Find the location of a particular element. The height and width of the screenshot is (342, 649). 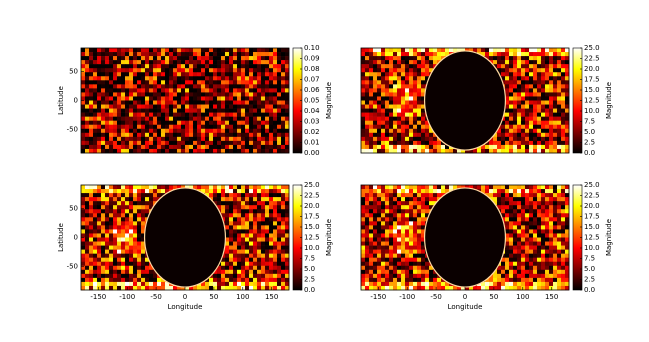

colorbar-tick-label: 0.02 is located at coordinates (312, 132).